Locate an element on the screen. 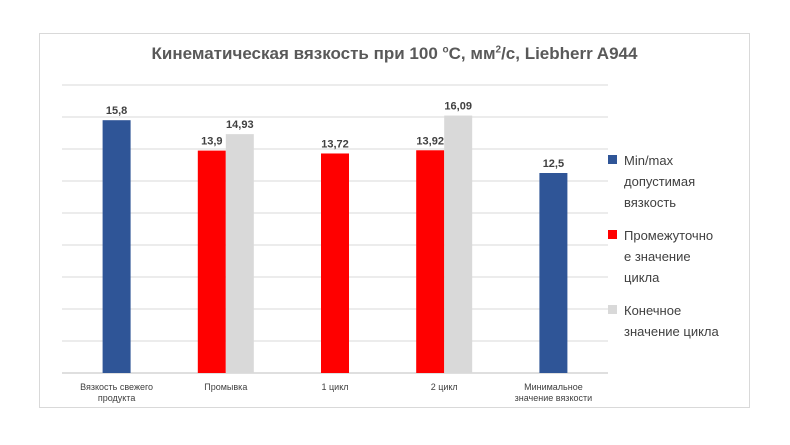  legend-label-minmax-1: Min/max is located at coordinates (649, 160).